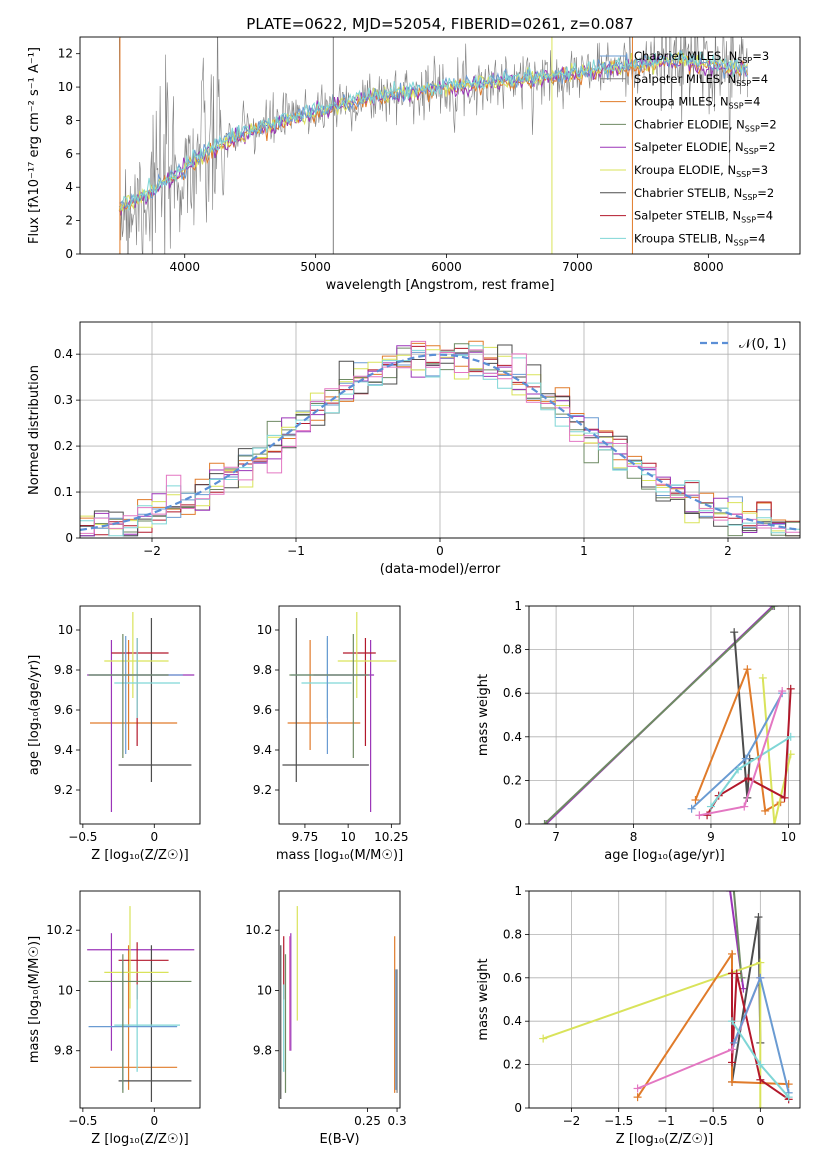 The height and width of the screenshot is (1170, 819). I want to click on histogram-pink, so click(440, 437).